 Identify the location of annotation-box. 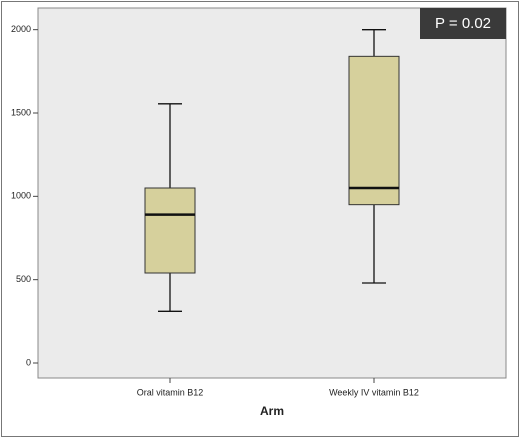
(463, 23).